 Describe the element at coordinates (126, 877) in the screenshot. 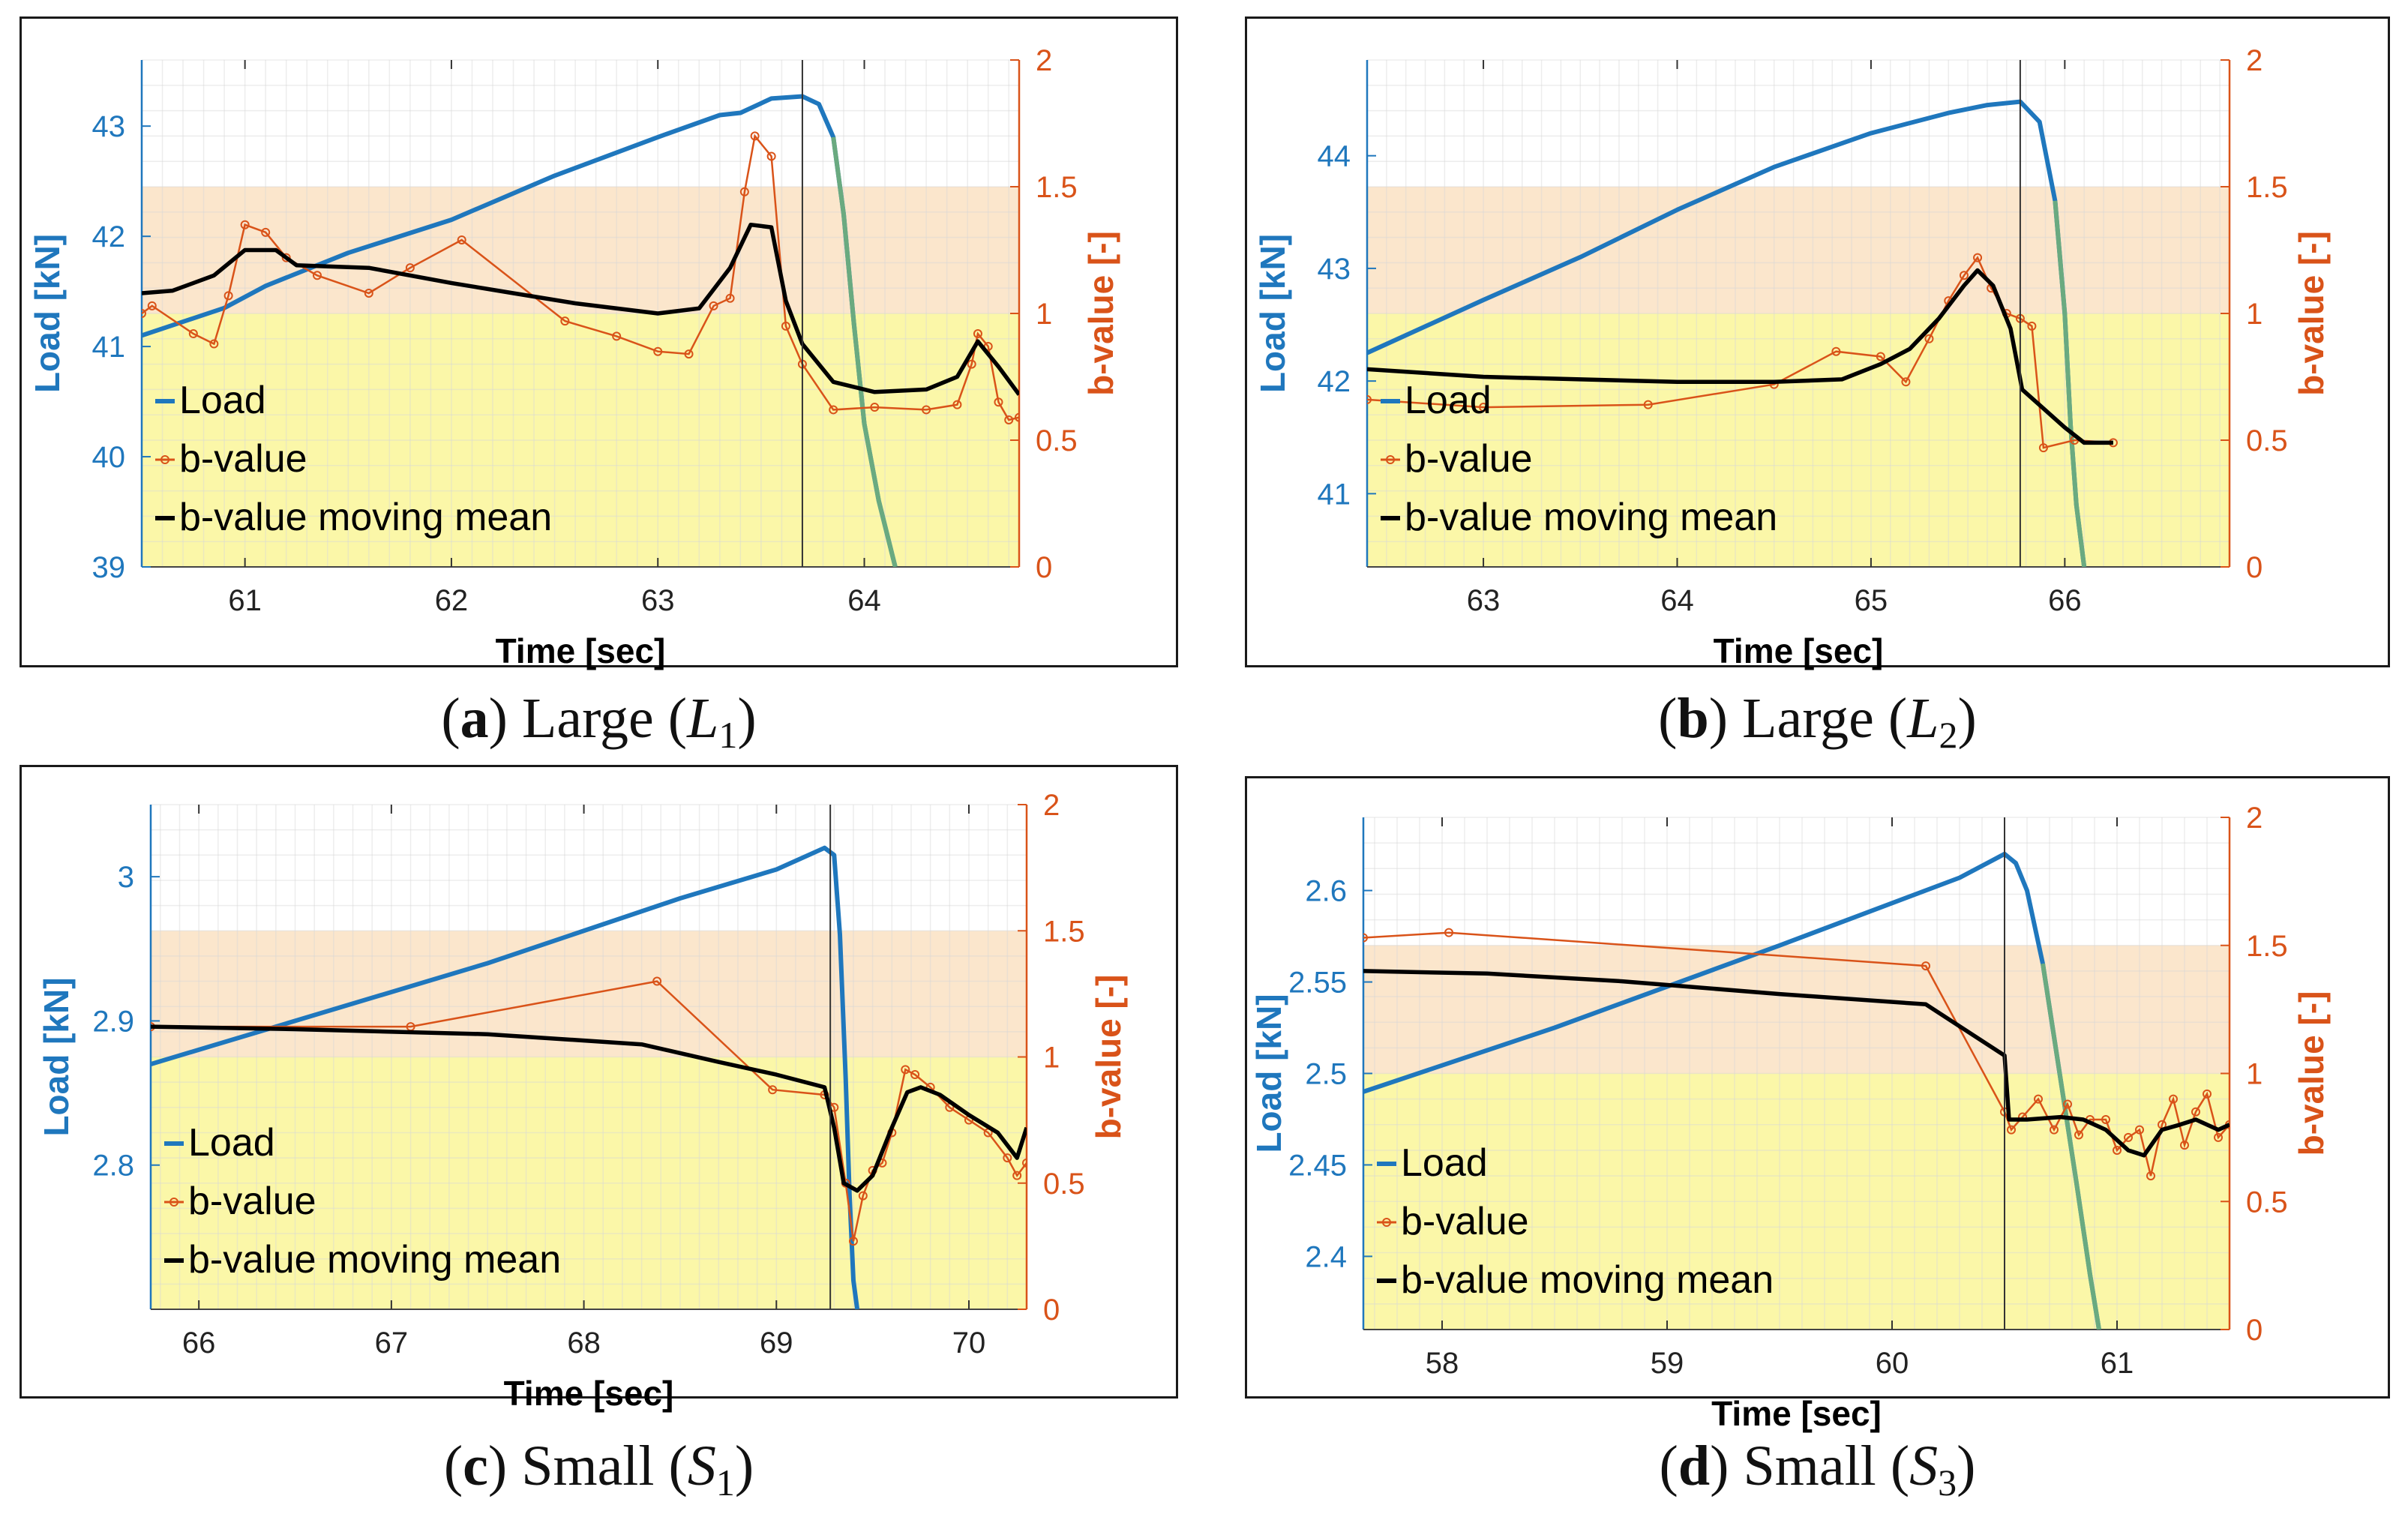

I see `y-left-tick-label: 3` at that location.